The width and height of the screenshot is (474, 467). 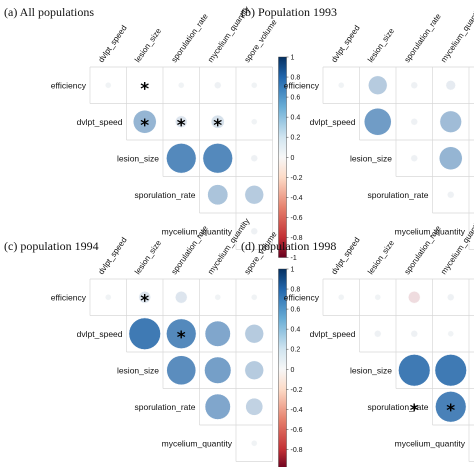 What do you see at coordinates (49, 12) in the screenshot?
I see `panel-title: (a) All populations` at bounding box center [49, 12].